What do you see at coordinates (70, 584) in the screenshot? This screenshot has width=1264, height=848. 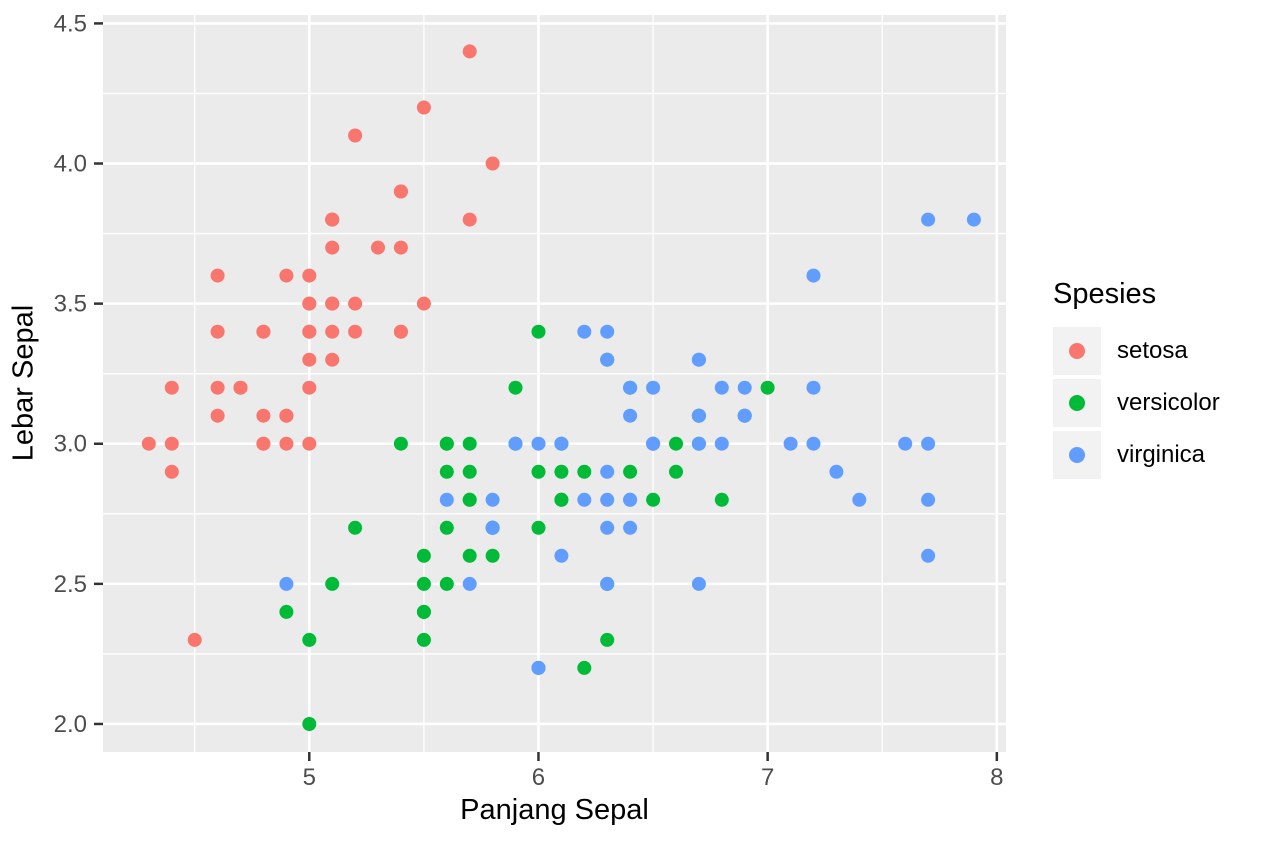 I see `y-tick-label: 2.5` at bounding box center [70, 584].